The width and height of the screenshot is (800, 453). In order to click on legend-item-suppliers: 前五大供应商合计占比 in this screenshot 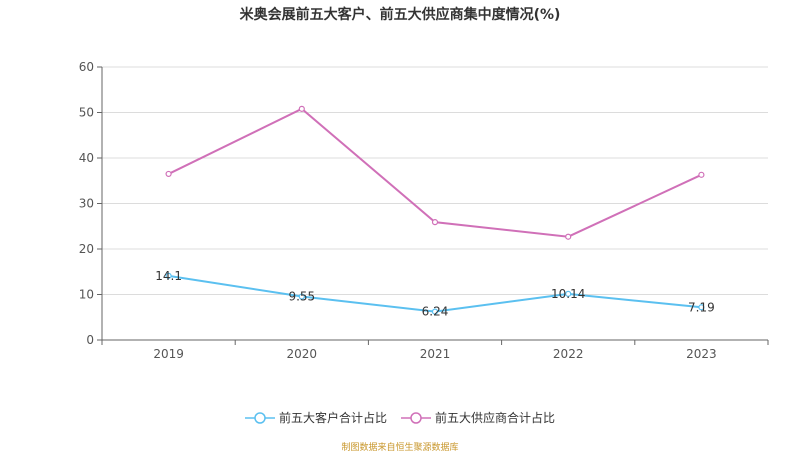, I will do `click(478, 417)`.